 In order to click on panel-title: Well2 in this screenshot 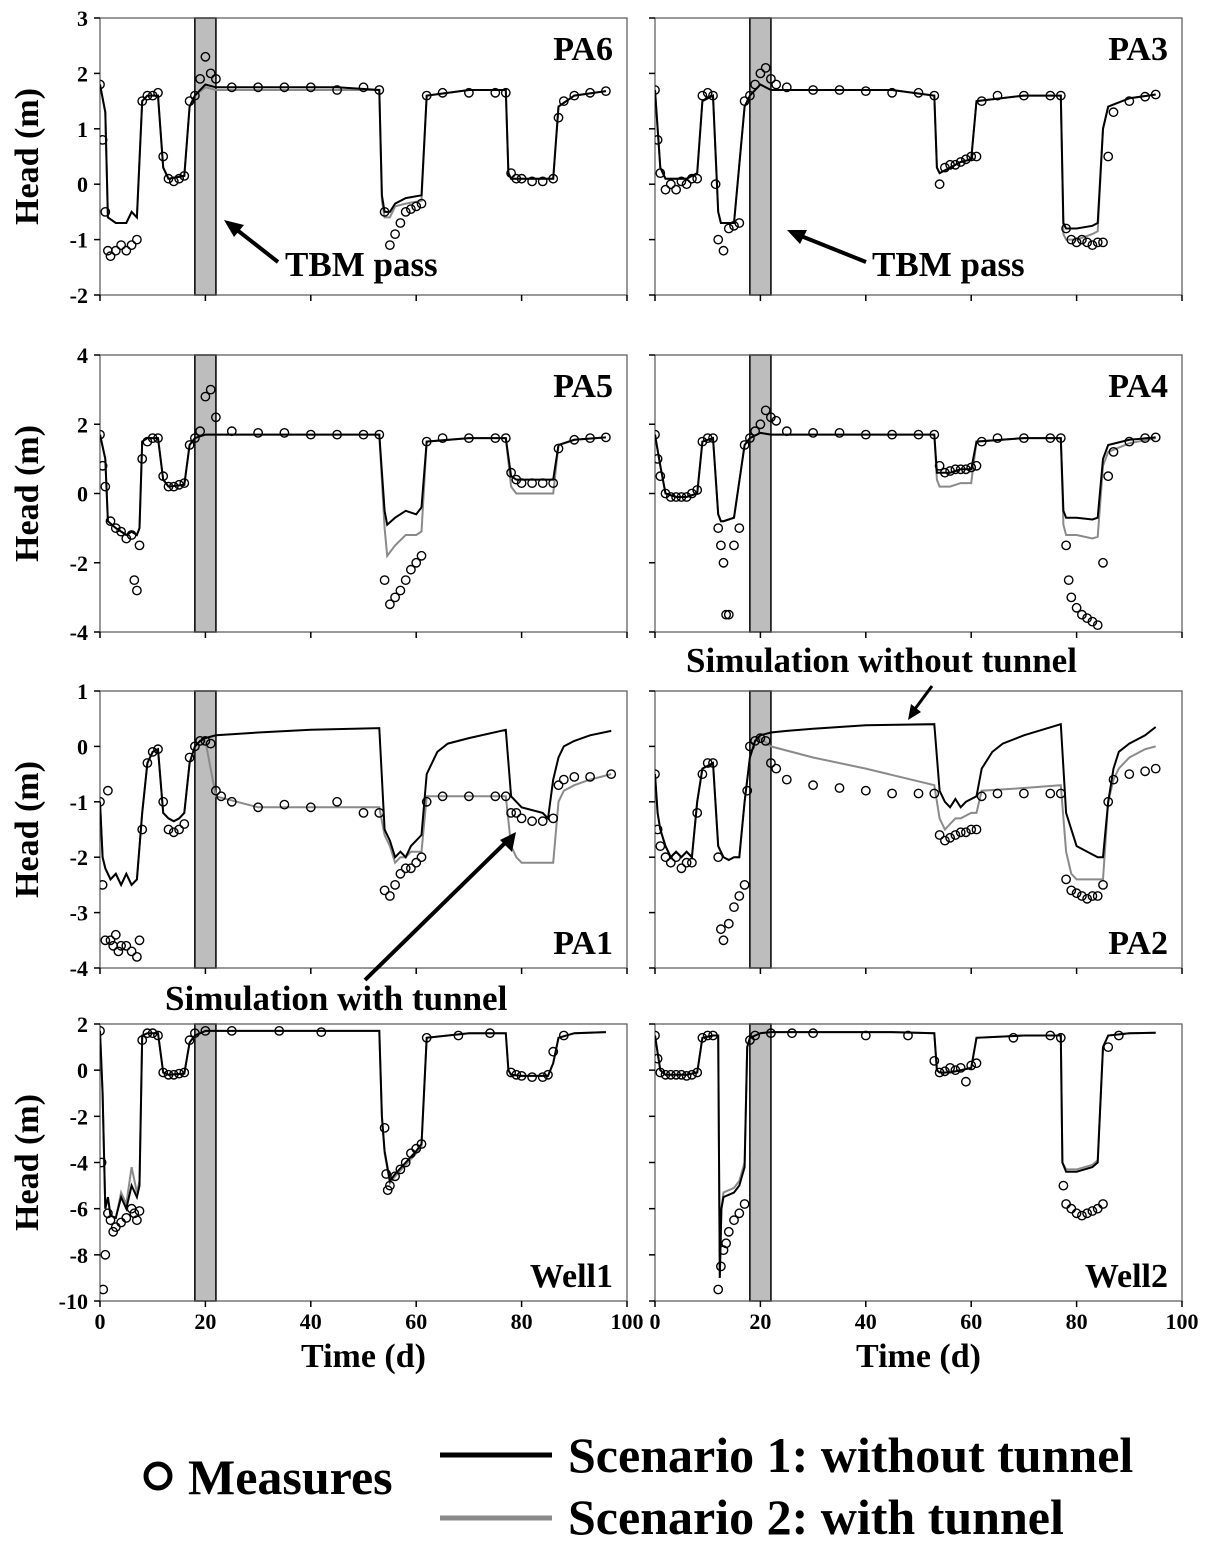, I will do `click(1126, 1276)`.